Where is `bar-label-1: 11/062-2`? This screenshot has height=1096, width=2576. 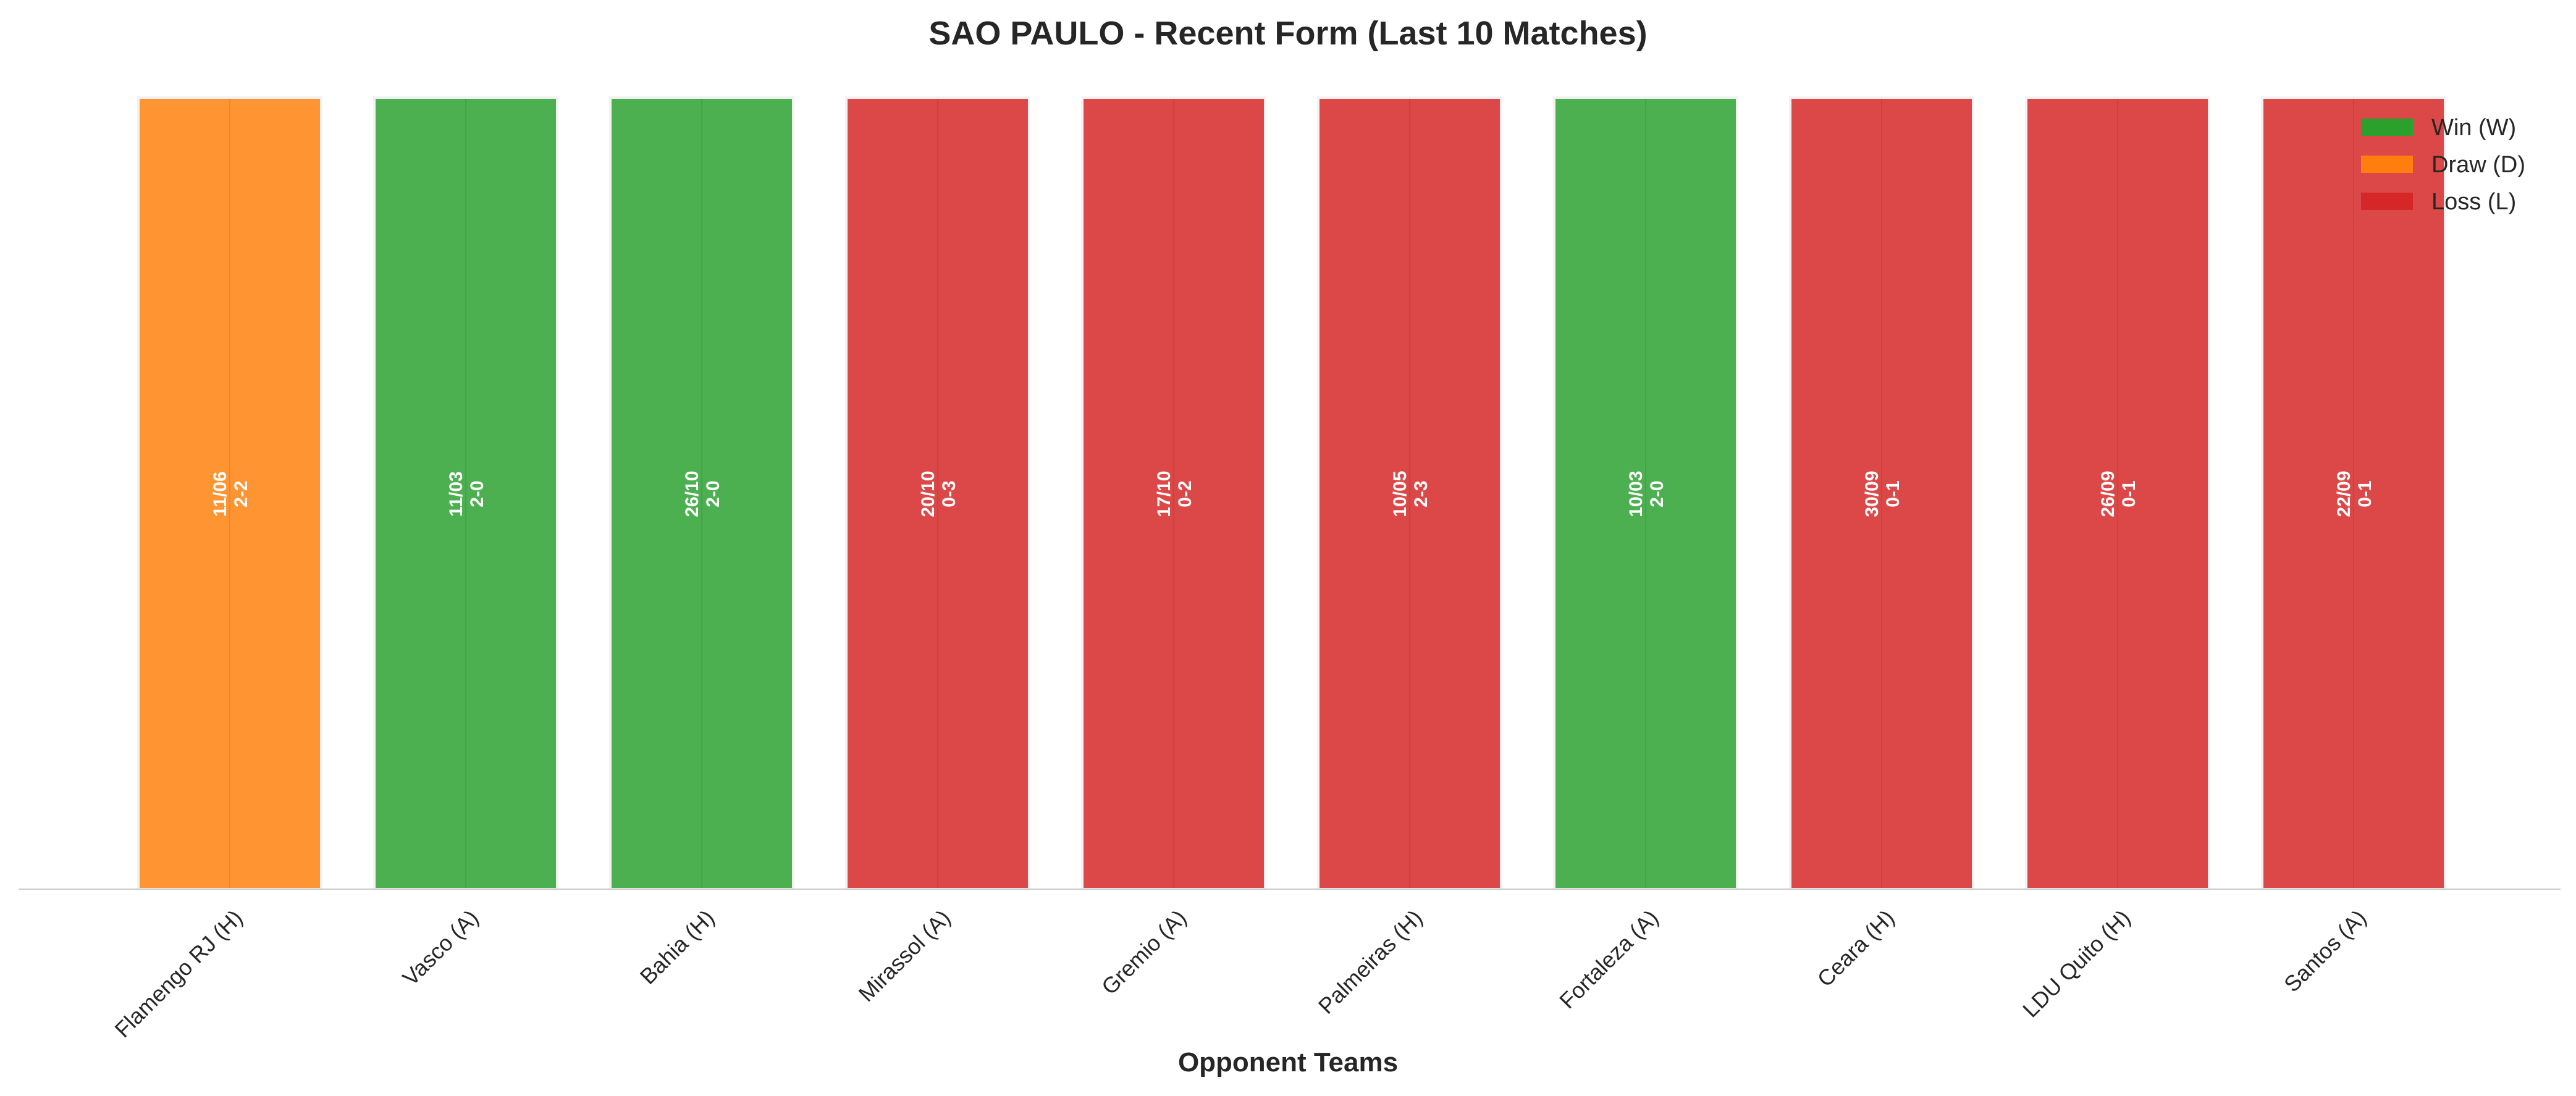
bar-label-1: 11/062-2 is located at coordinates (230, 493).